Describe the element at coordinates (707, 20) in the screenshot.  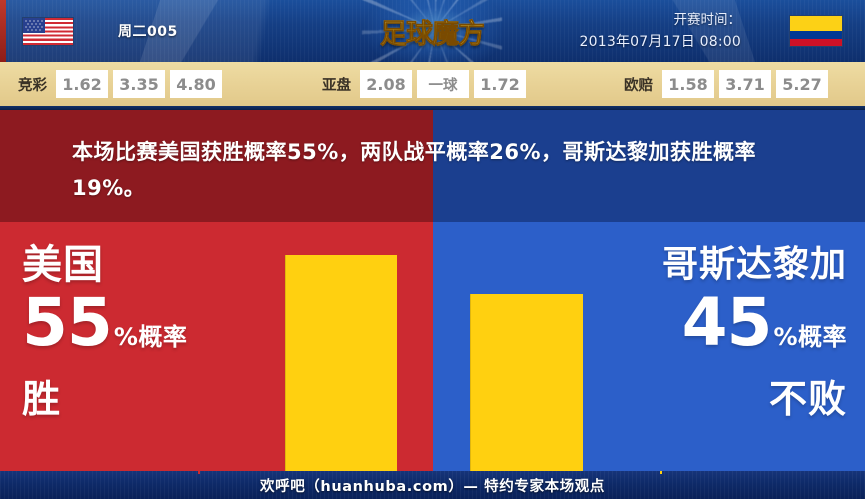
I see `kickoff-label: 开赛时间：` at that location.